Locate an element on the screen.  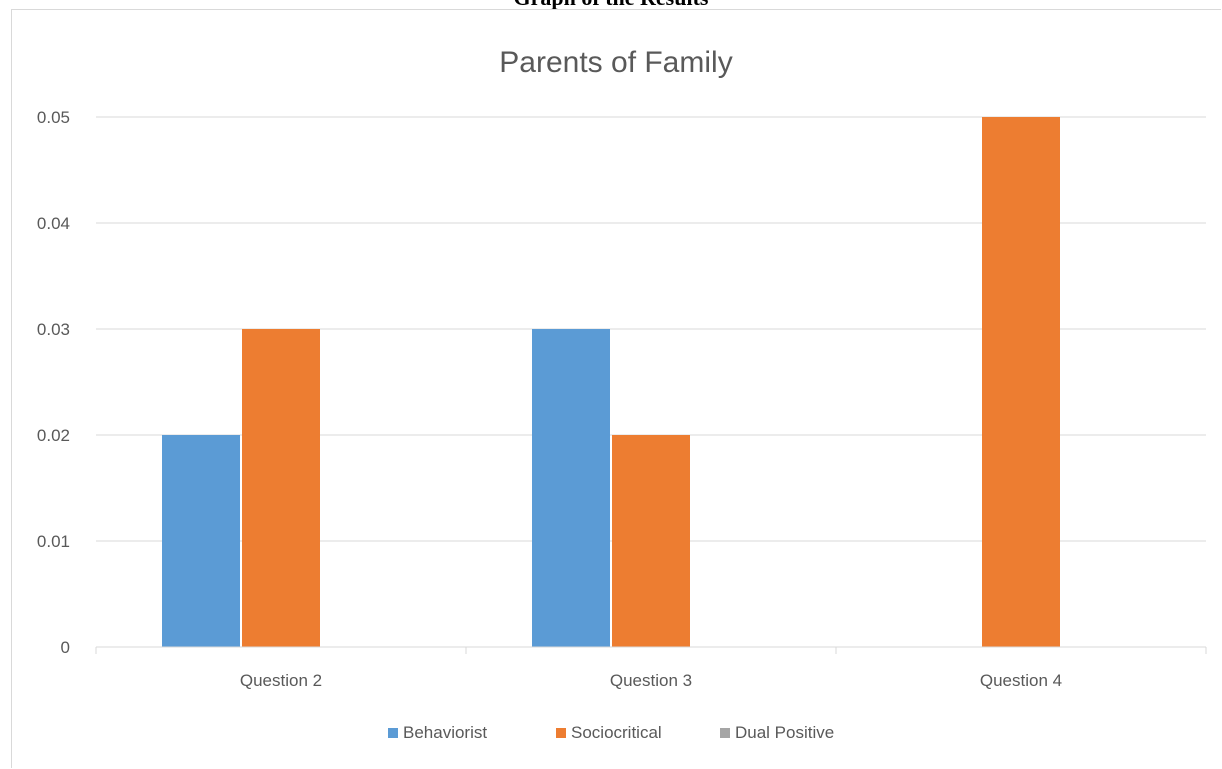
y-tick-label: 0.05 is located at coordinates (53, 117).